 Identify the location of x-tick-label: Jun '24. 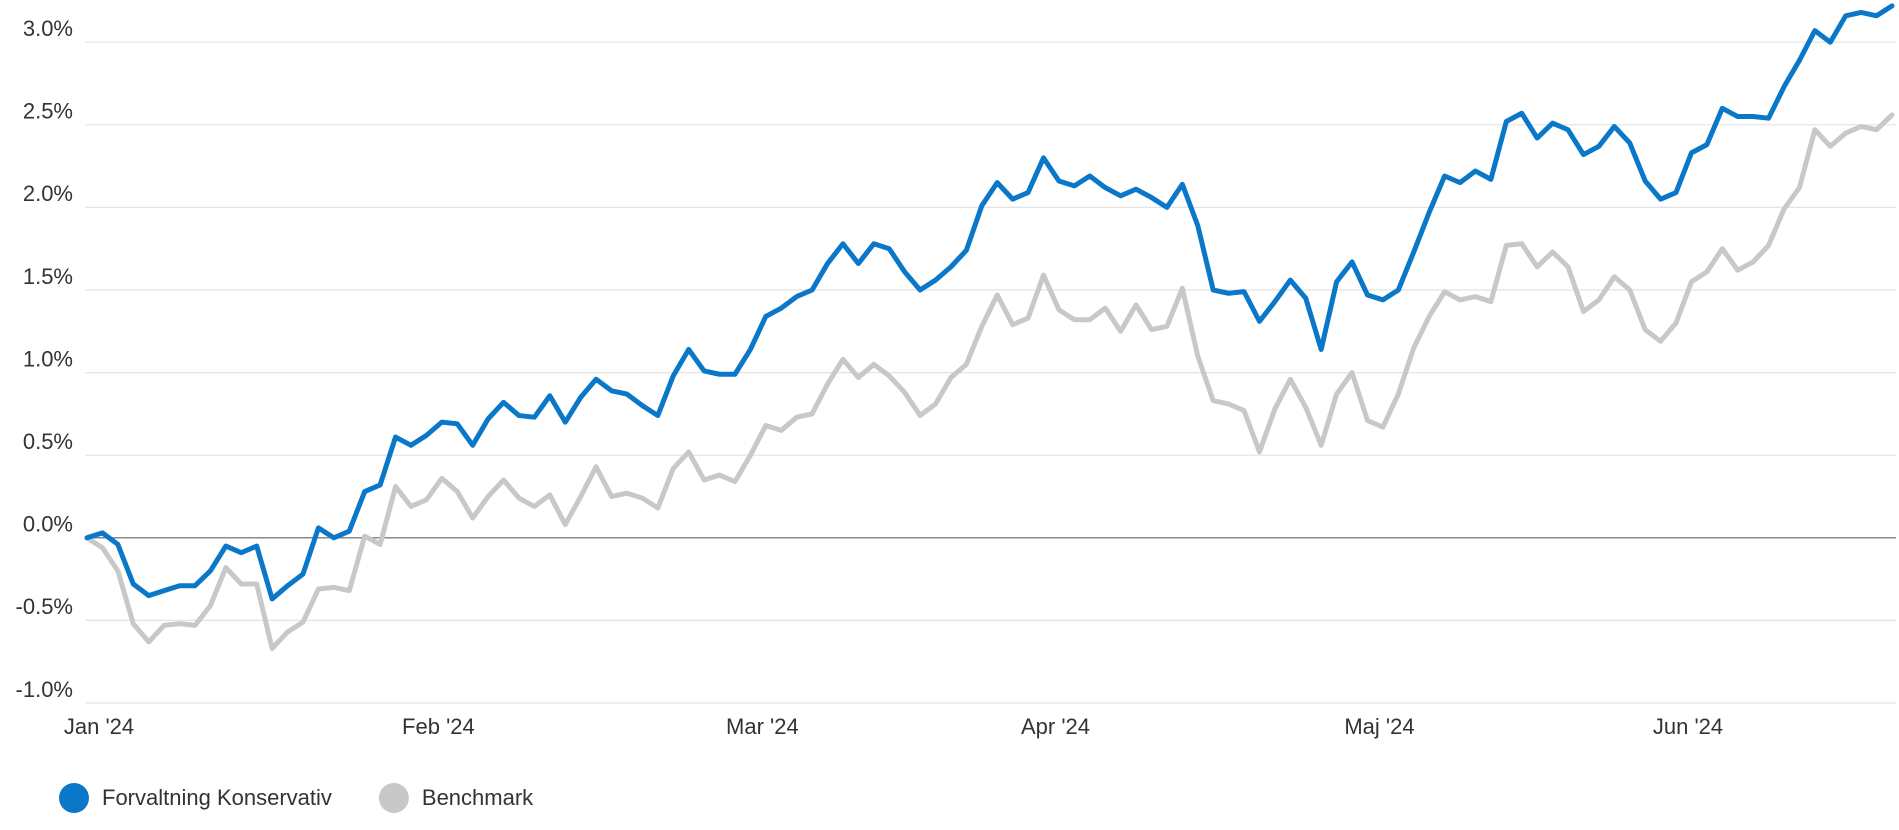
(1688, 726).